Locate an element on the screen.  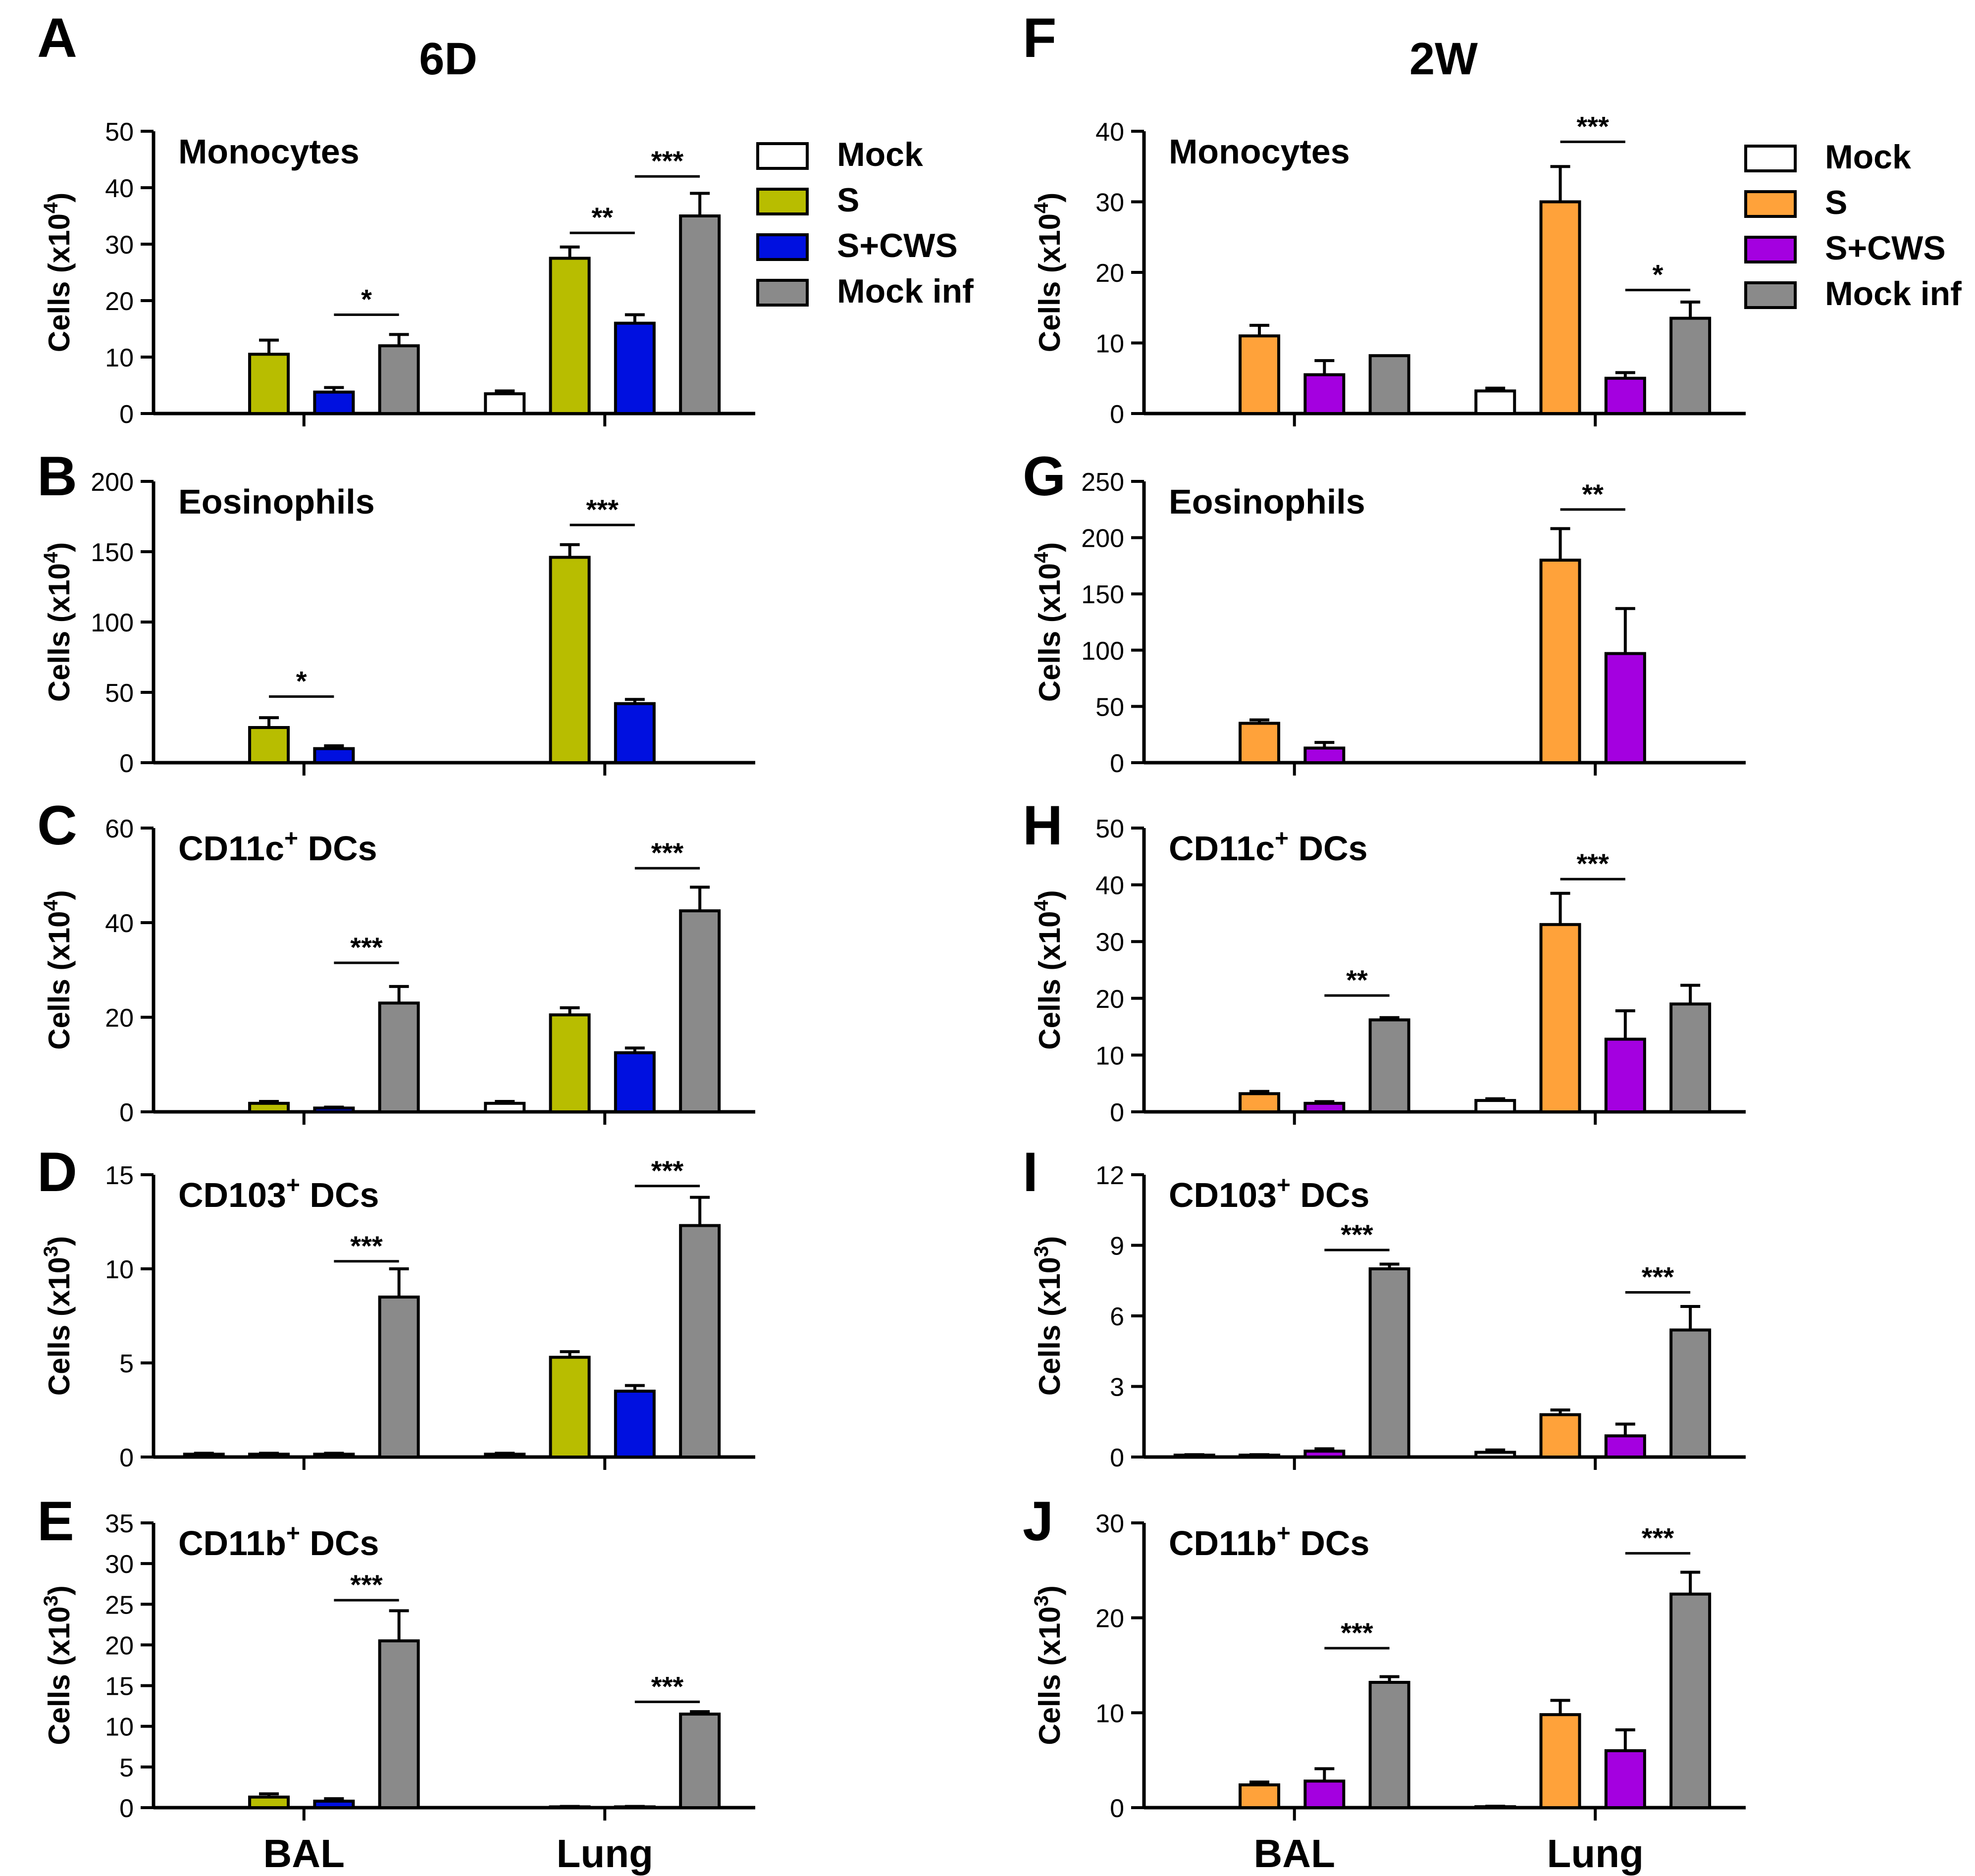
column-title-left: 6D is located at coordinates (448, 59).